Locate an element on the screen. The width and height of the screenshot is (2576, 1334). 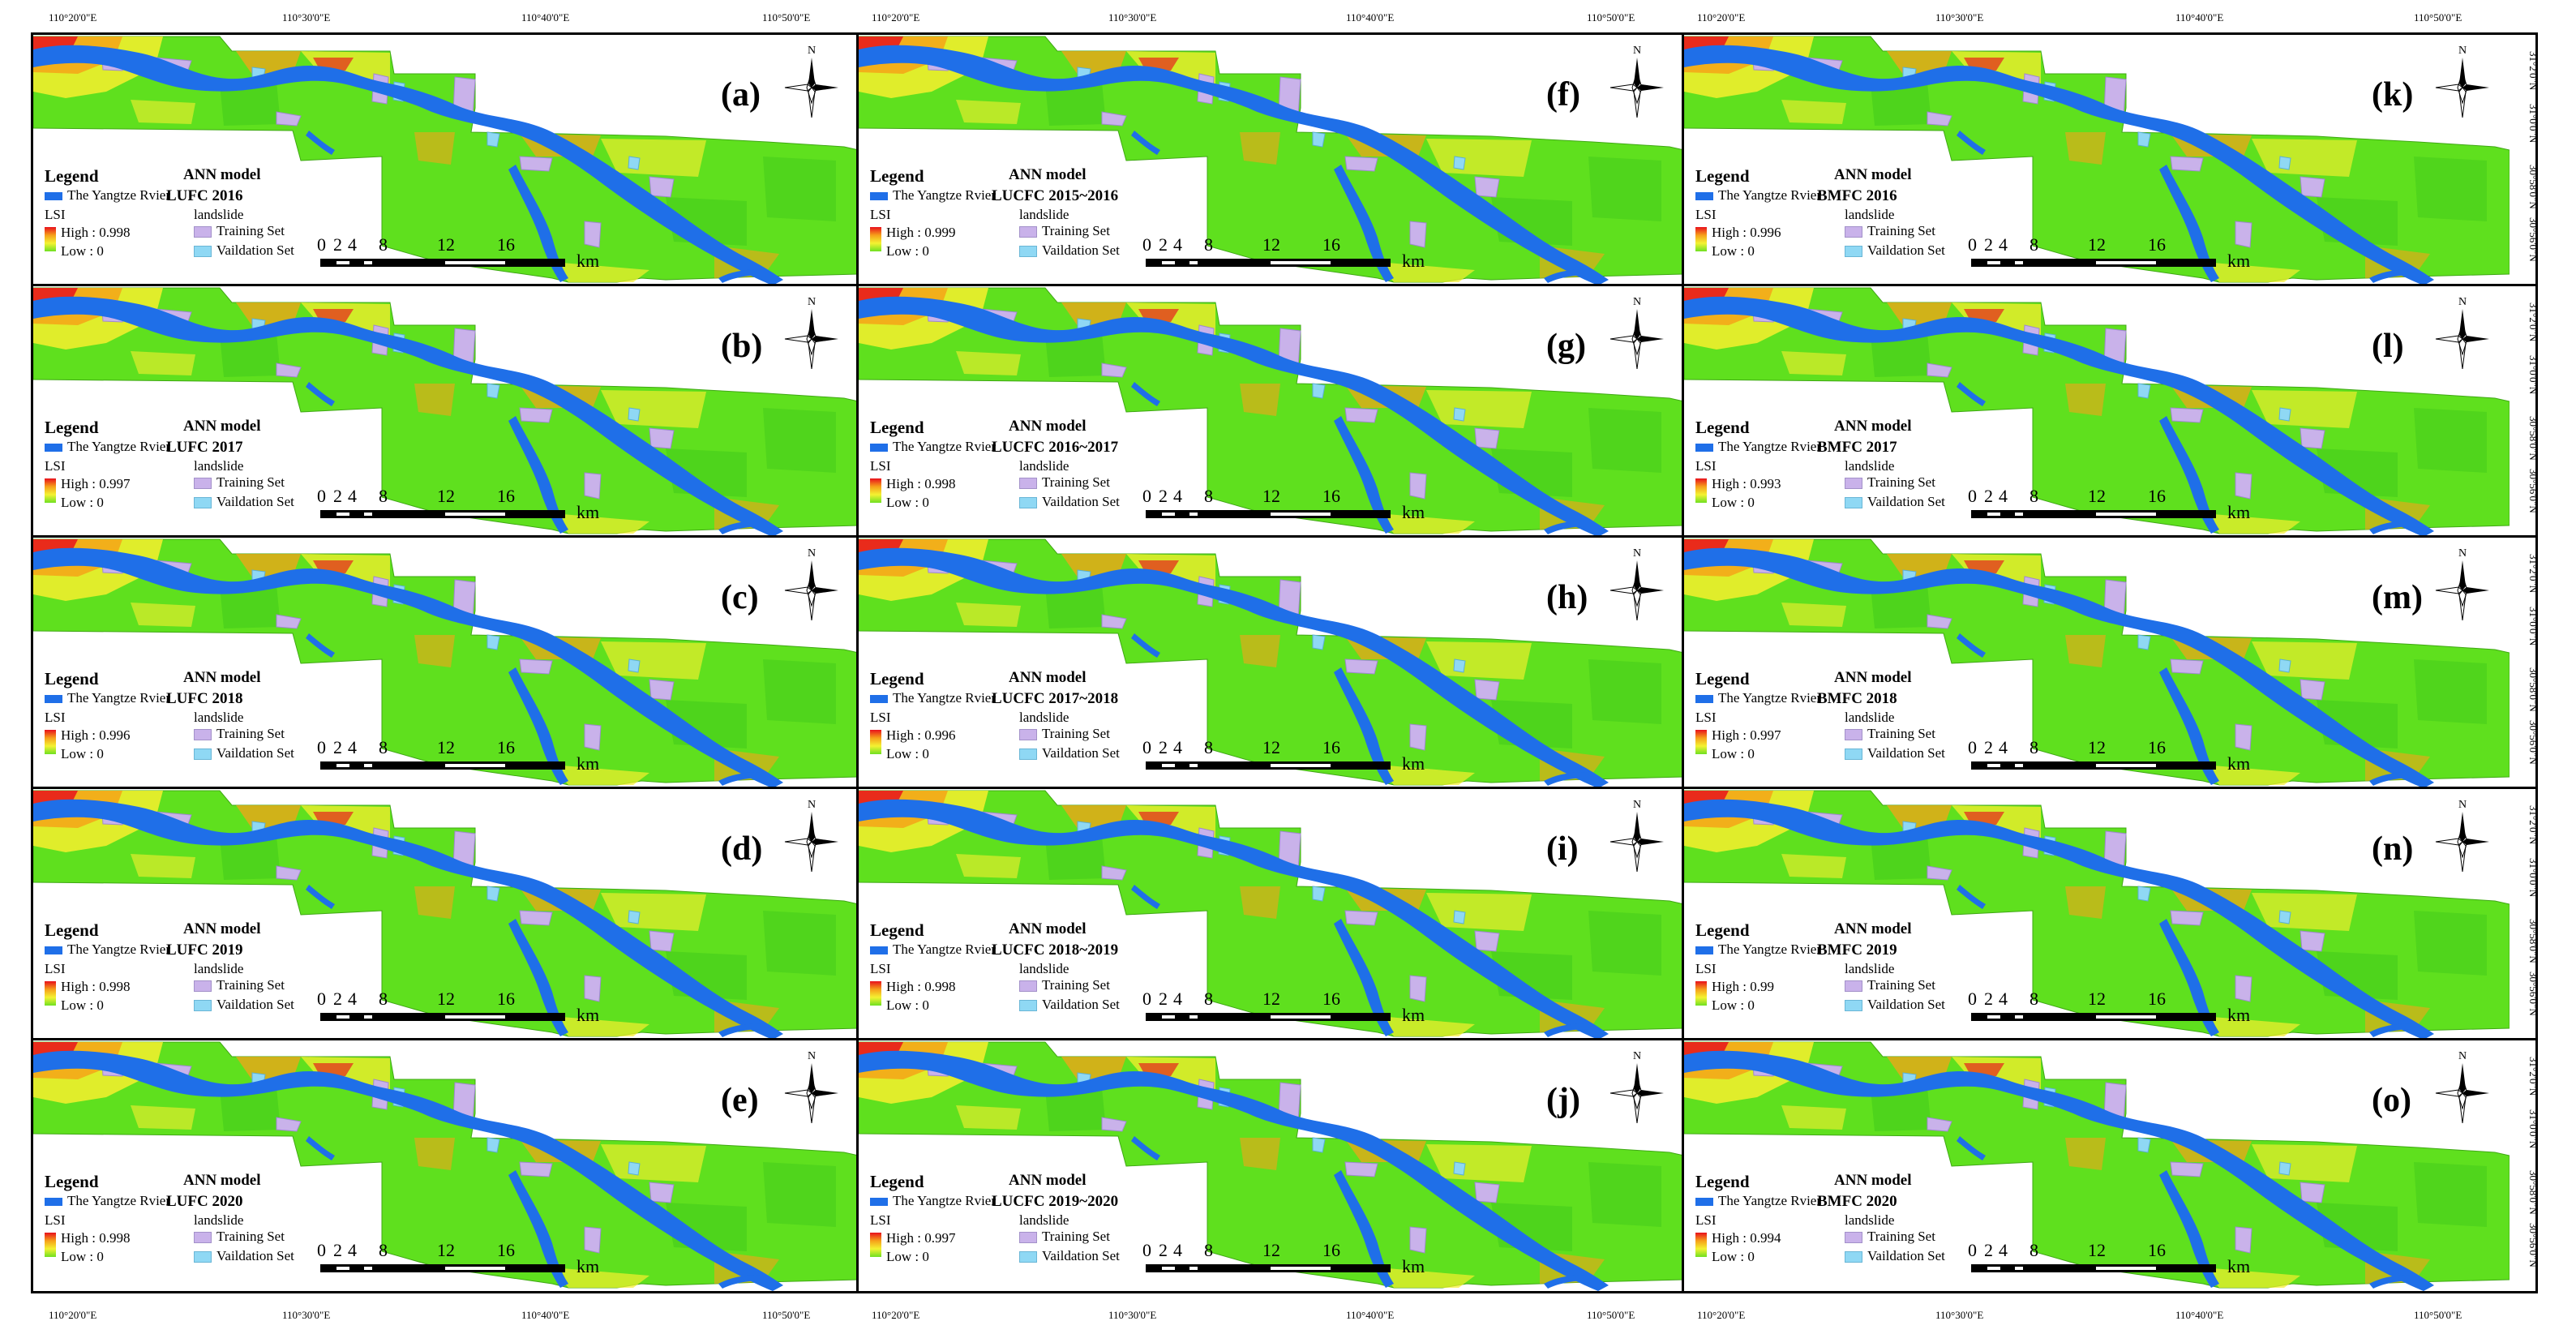
panel-letter: (o) is located at coordinates (2391, 1100).